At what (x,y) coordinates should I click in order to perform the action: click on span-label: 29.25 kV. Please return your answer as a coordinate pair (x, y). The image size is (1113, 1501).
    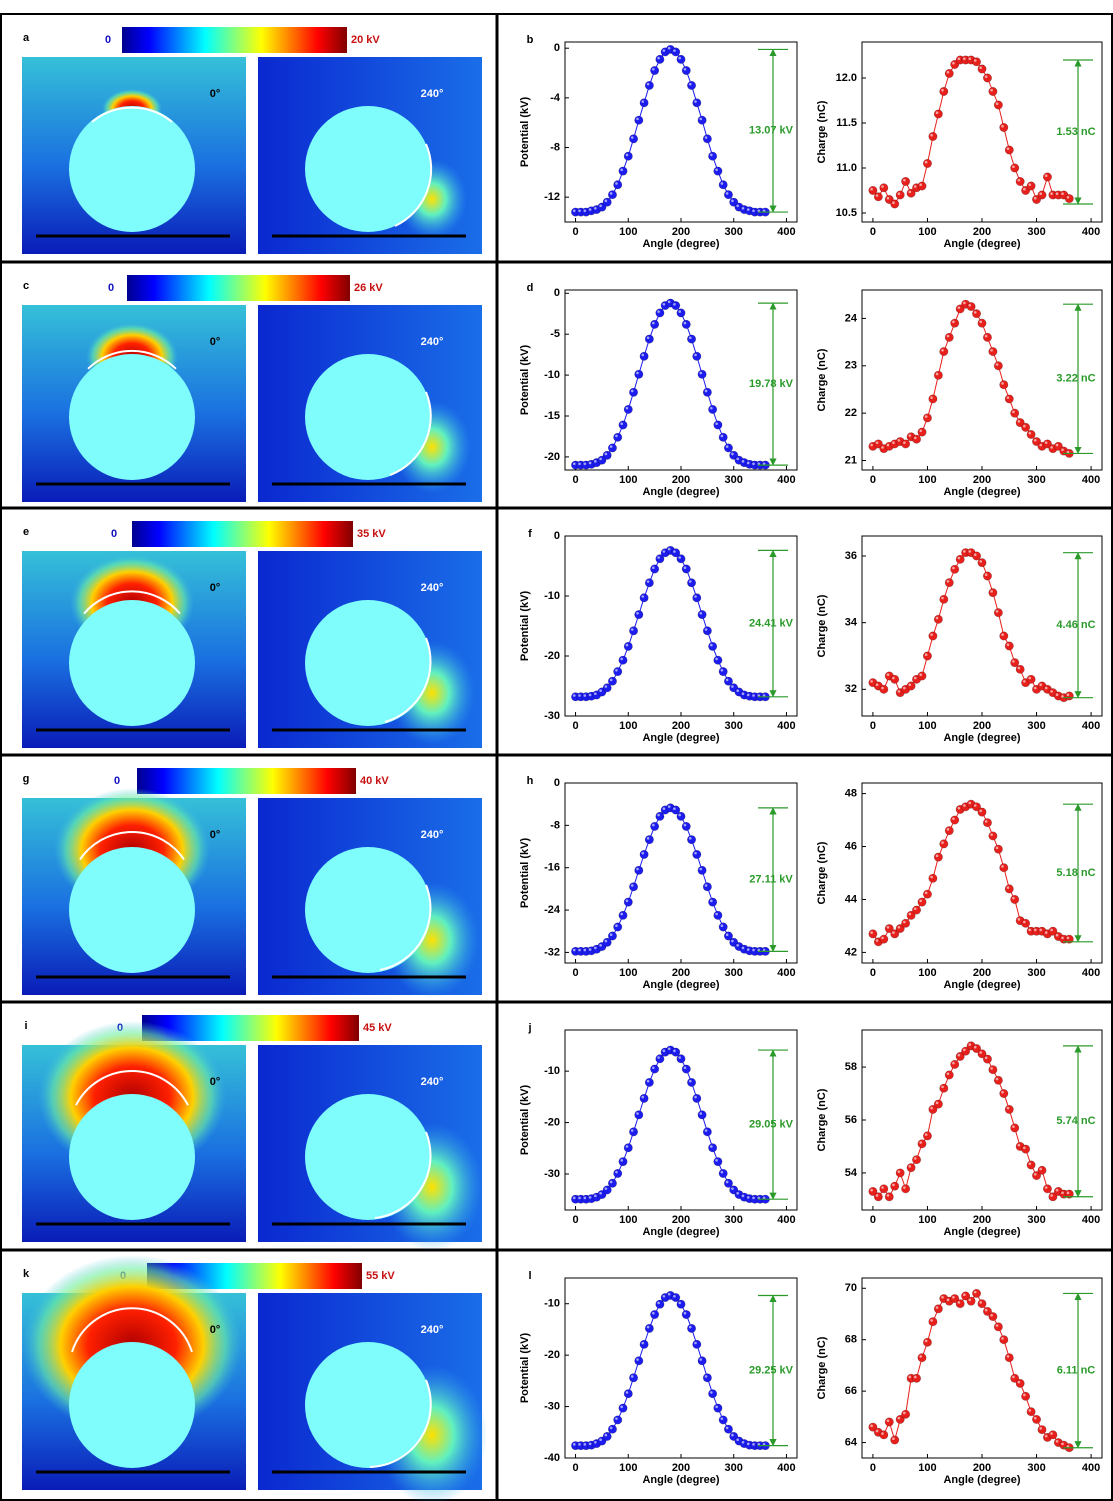
    Looking at the image, I should click on (771, 1370).